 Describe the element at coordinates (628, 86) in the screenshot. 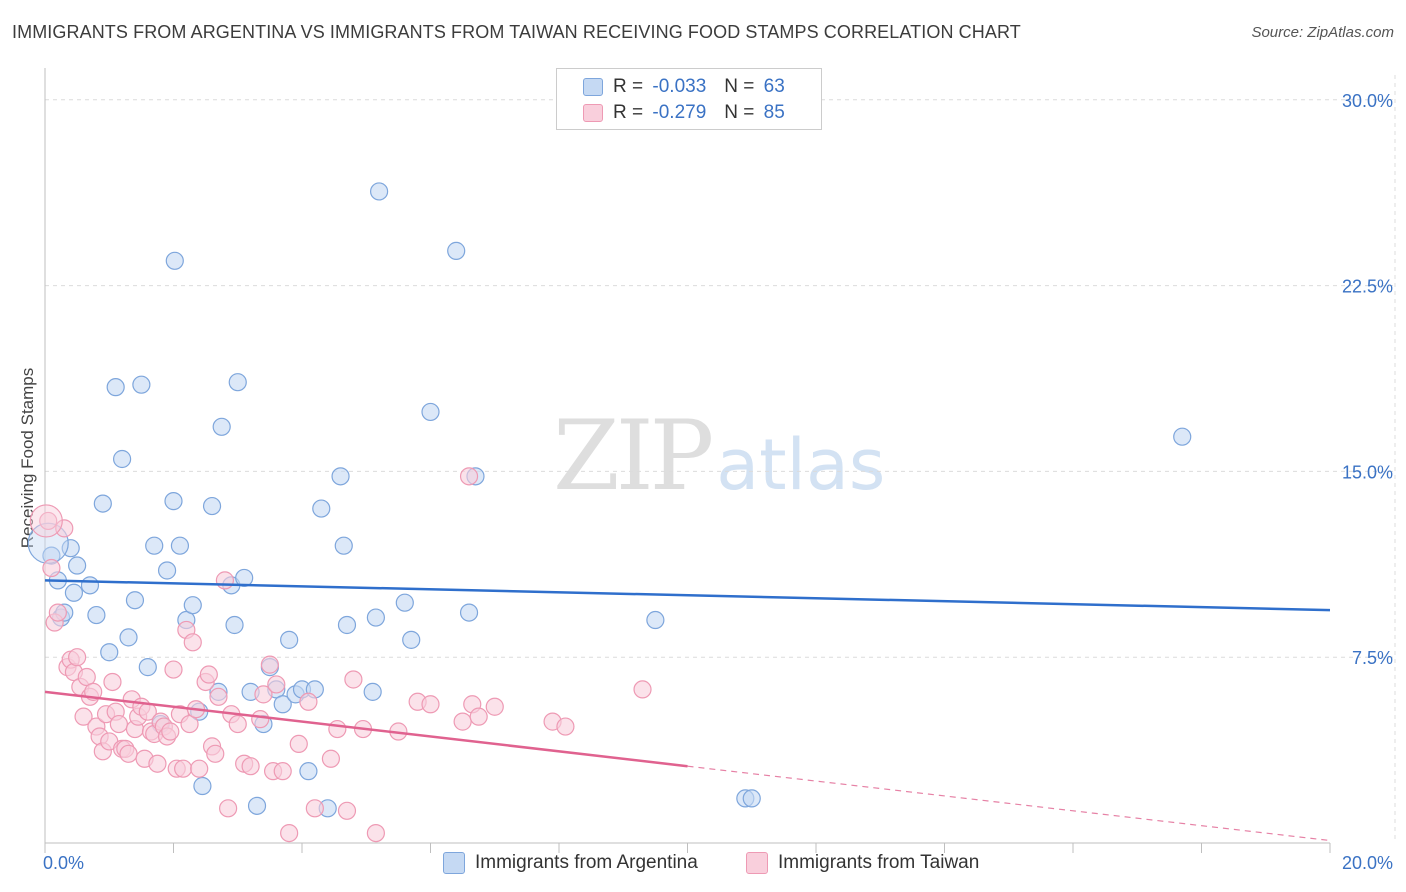

I see `r-label: R =` at that location.